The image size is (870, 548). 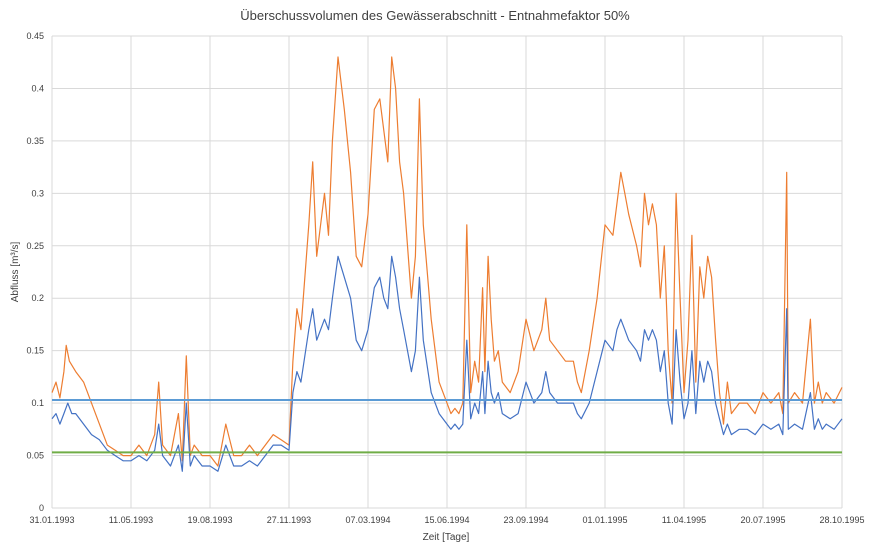 What do you see at coordinates (35, 456) in the screenshot?
I see `y-tick-label: 0.05` at bounding box center [35, 456].